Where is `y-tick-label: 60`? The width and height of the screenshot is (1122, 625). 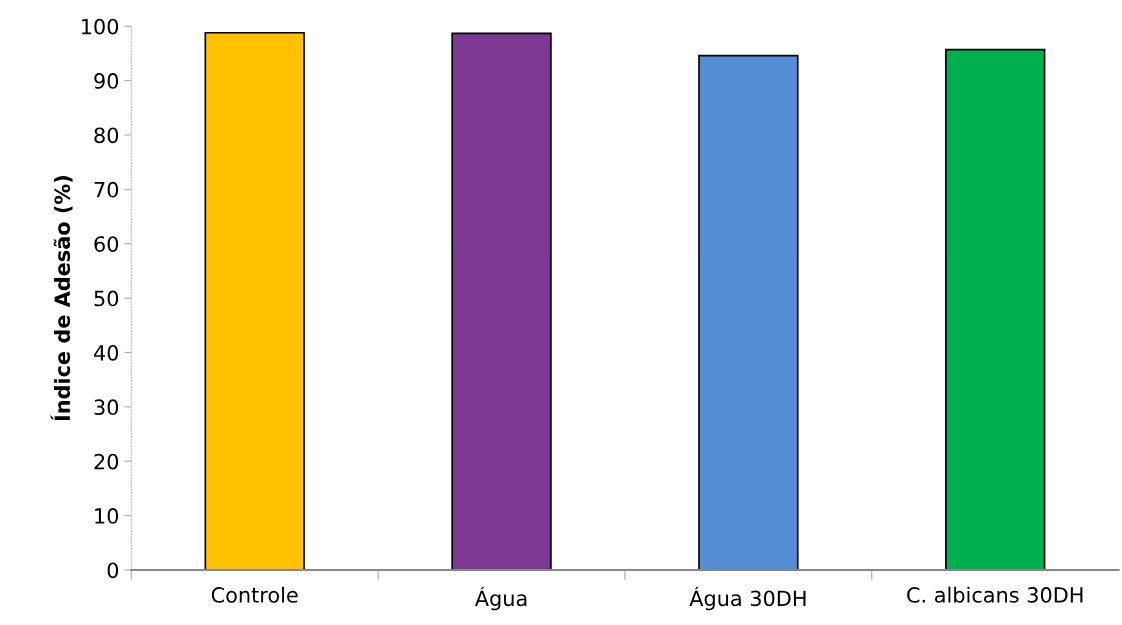 y-tick-label: 60 is located at coordinates (106, 244).